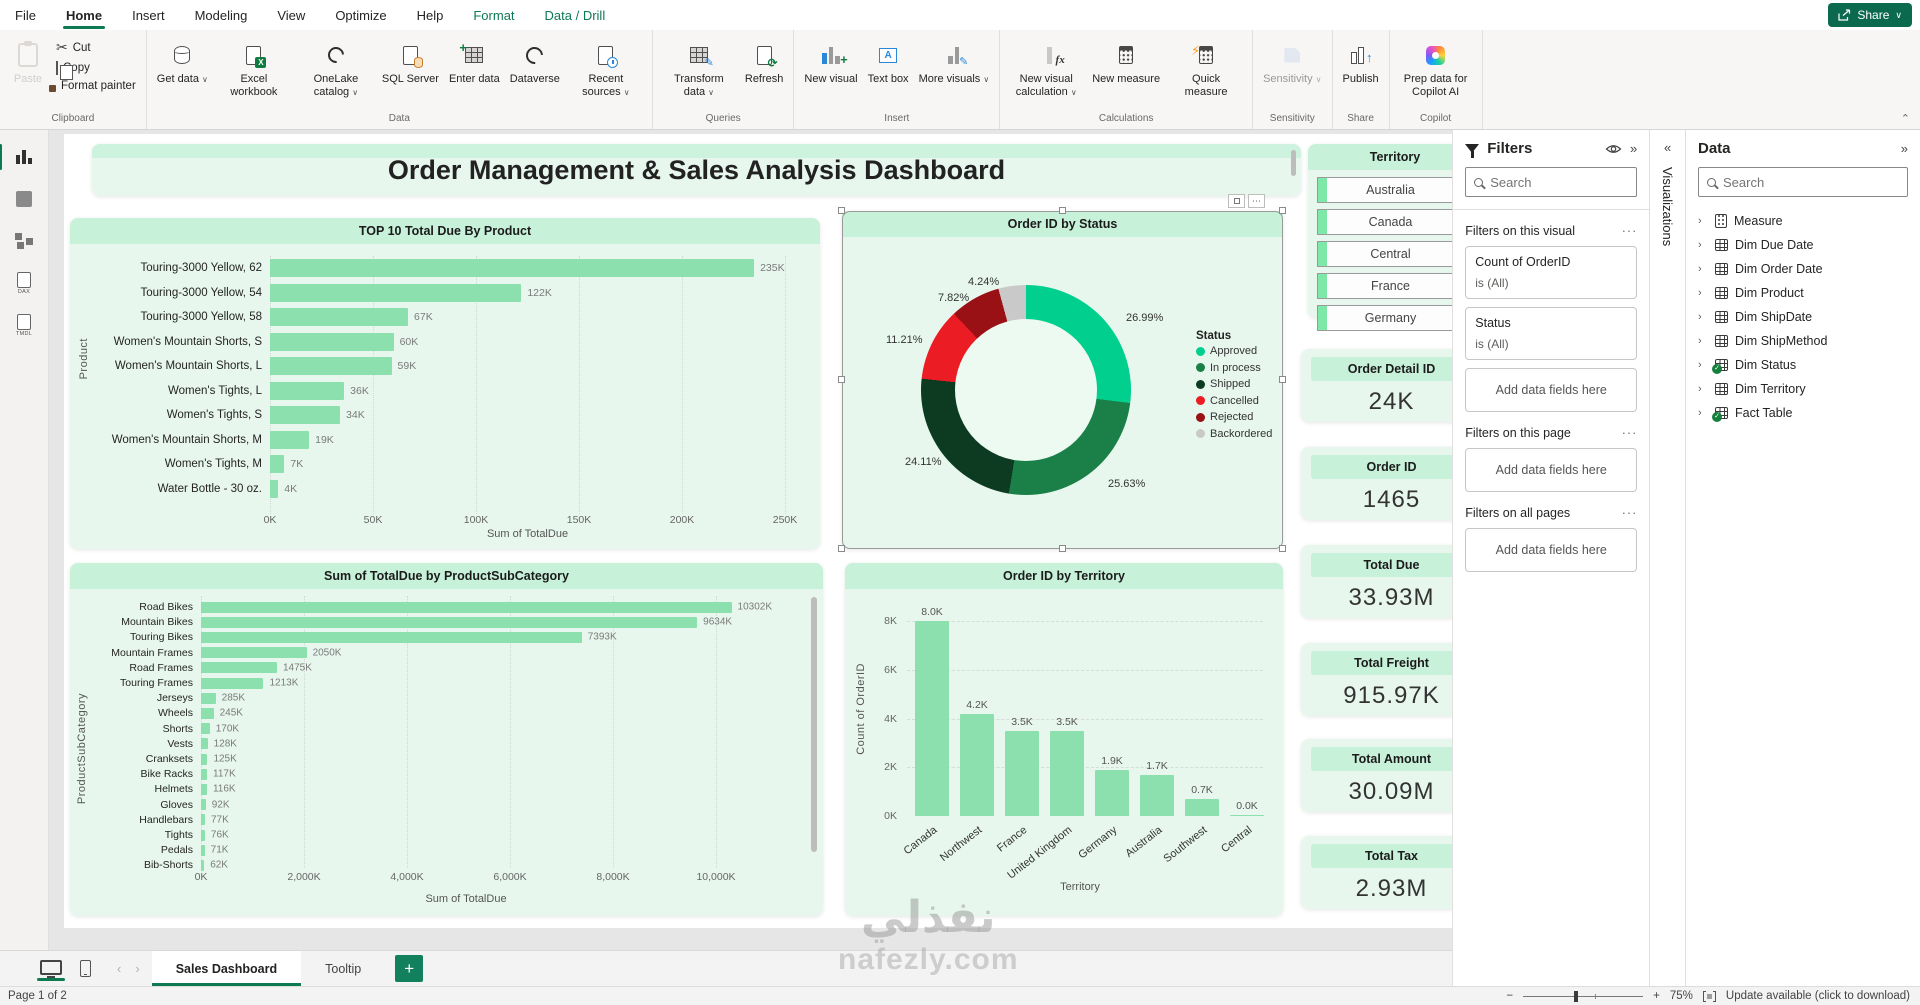 This screenshot has height=1005, width=1920. Describe the element at coordinates (254, 69) in the screenshot. I see `excel-workbook-button: X Excel workbook` at that location.